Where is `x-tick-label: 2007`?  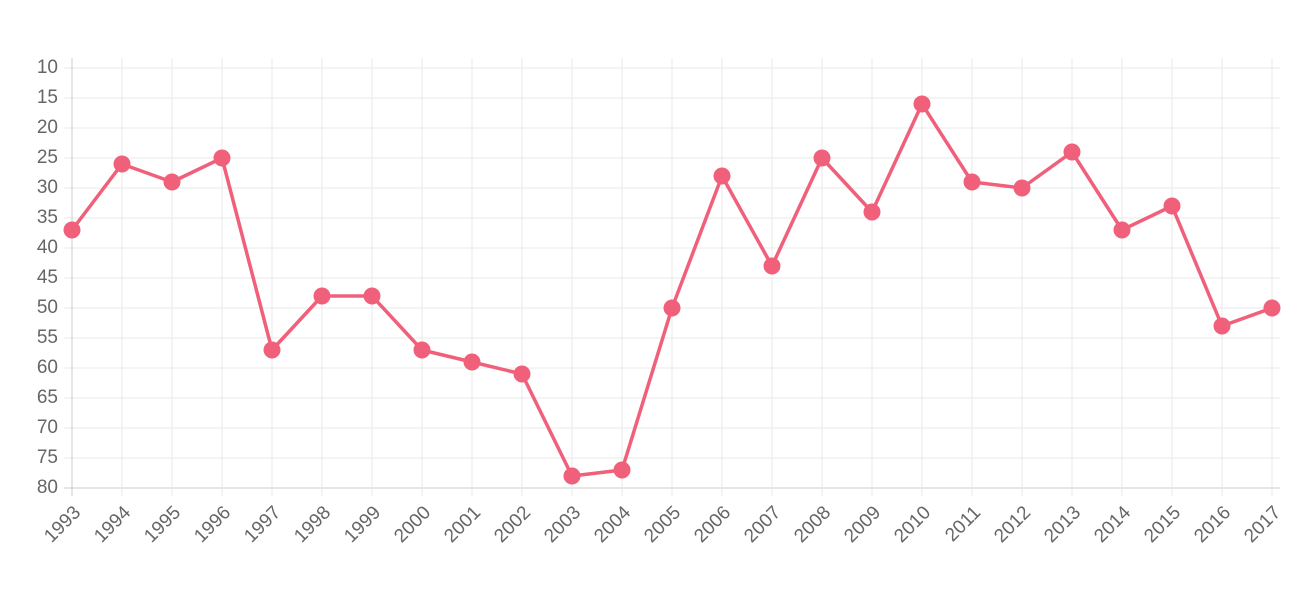
x-tick-label: 2007 is located at coordinates (762, 524).